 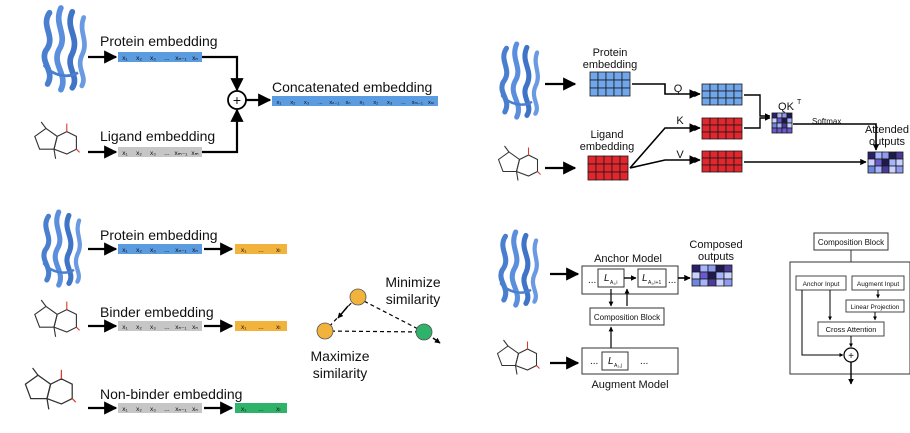 What do you see at coordinates (343, 312) in the screenshot?
I see `pull-together-arrow` at bounding box center [343, 312].